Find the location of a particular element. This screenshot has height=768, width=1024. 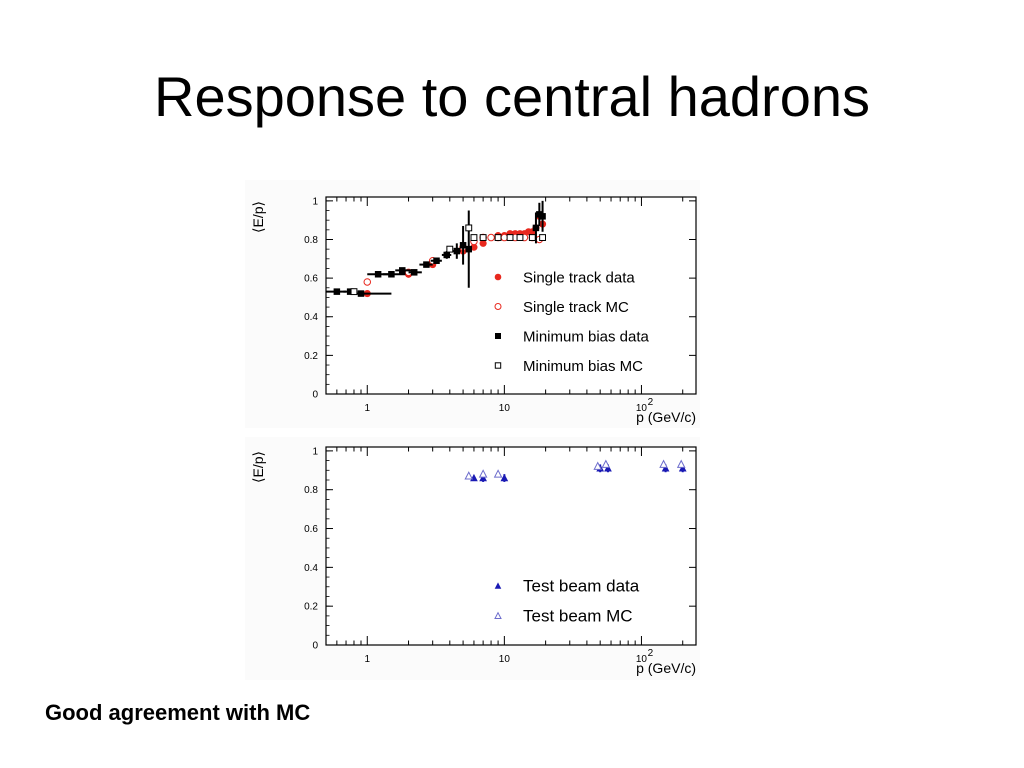

slide-title: Response to central hadrons is located at coordinates (512, 96).